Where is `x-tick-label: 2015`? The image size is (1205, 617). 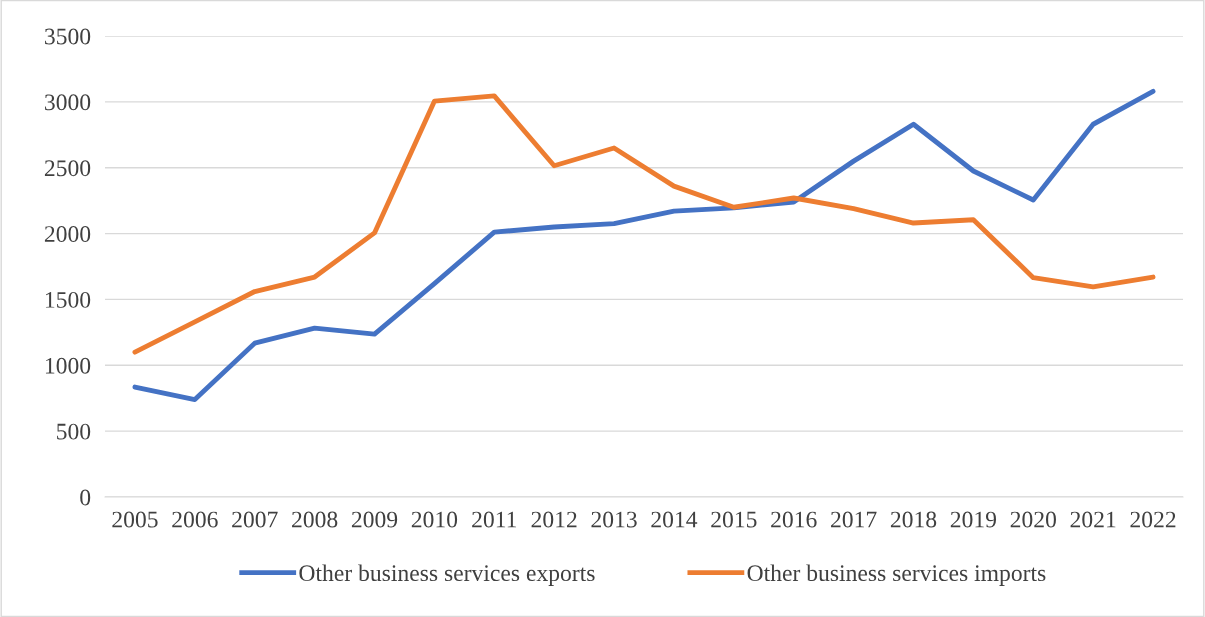
x-tick-label: 2015 is located at coordinates (734, 519).